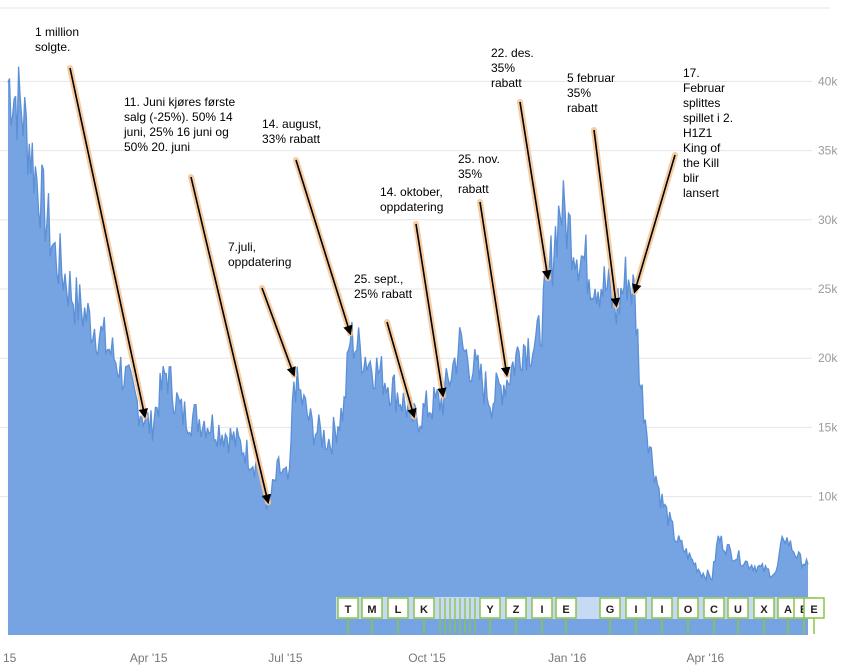  I want to click on event-marker-label: Y, so click(490, 610).